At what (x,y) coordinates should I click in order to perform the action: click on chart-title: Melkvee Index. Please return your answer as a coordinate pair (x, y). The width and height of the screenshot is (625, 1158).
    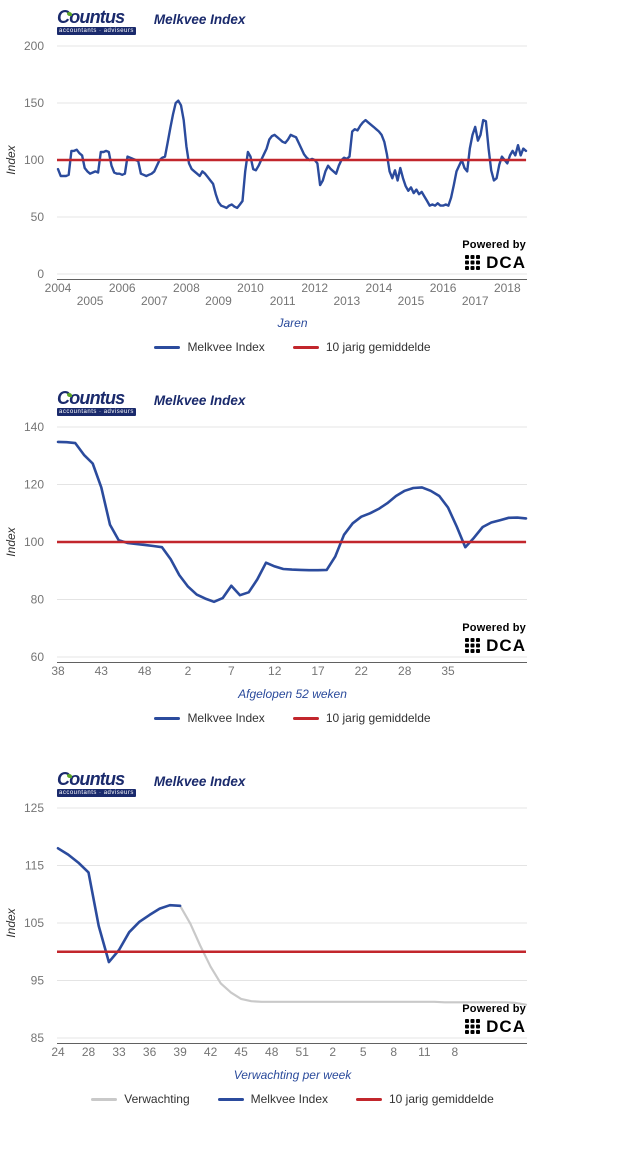
    Looking at the image, I should click on (199, 400).